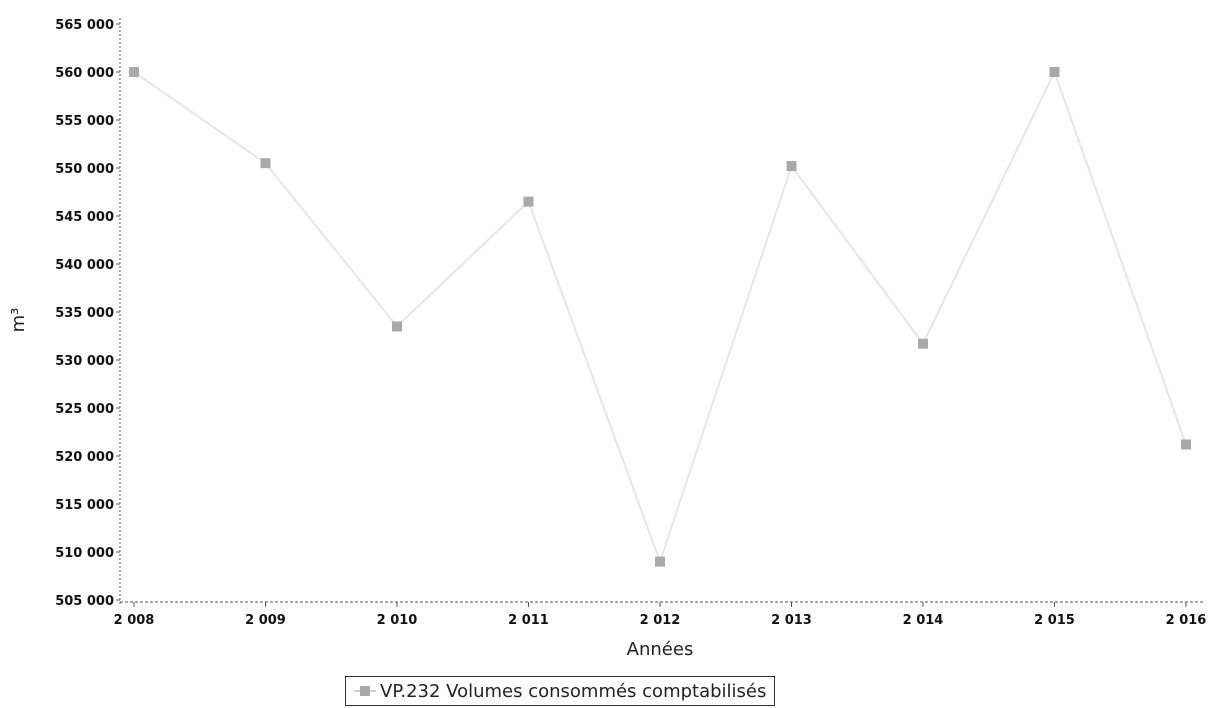 The image size is (1215, 708). What do you see at coordinates (134, 620) in the screenshot?
I see `x-tick-label: 2 008` at bounding box center [134, 620].